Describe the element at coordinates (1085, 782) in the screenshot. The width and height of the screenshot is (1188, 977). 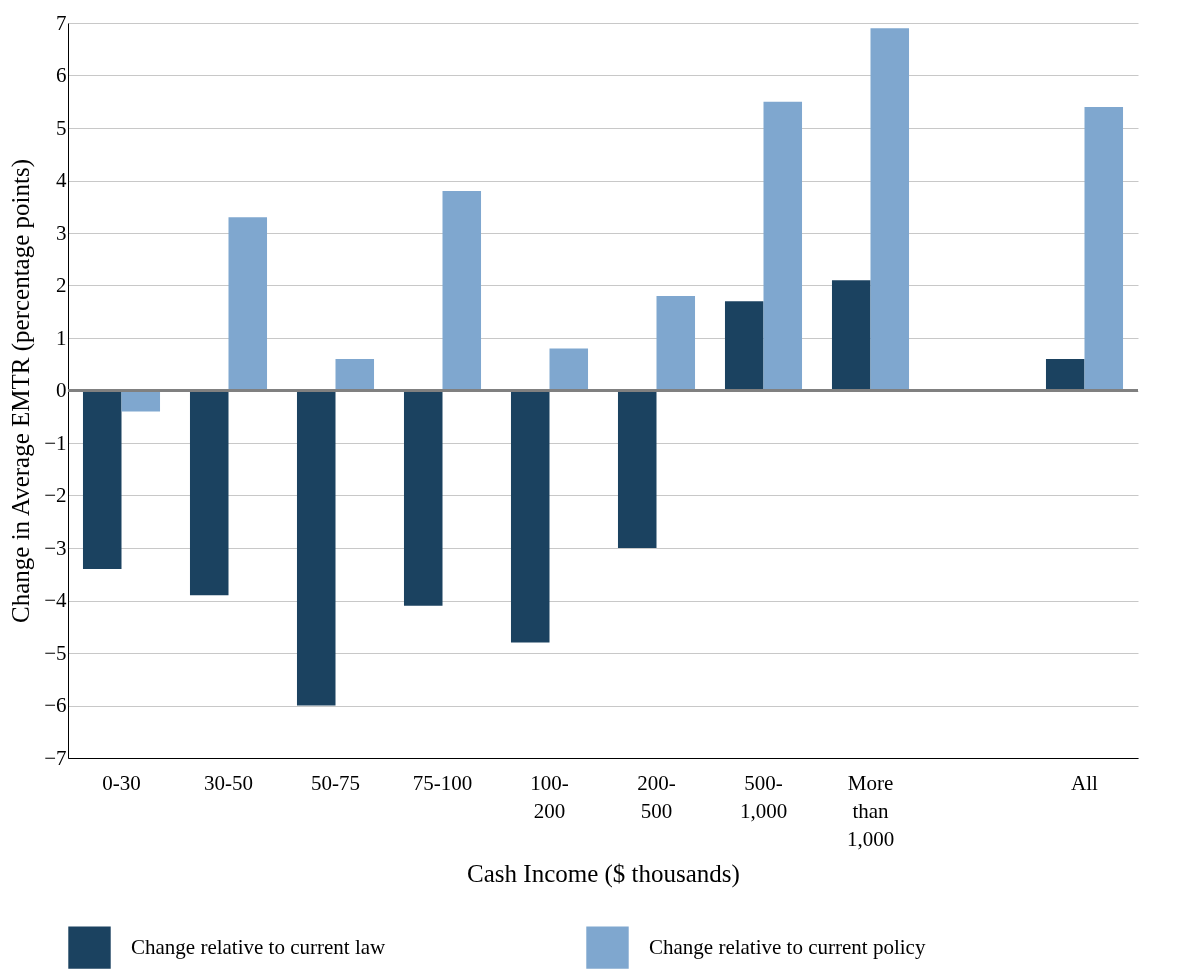
I see `x-tick-label: All` at that location.